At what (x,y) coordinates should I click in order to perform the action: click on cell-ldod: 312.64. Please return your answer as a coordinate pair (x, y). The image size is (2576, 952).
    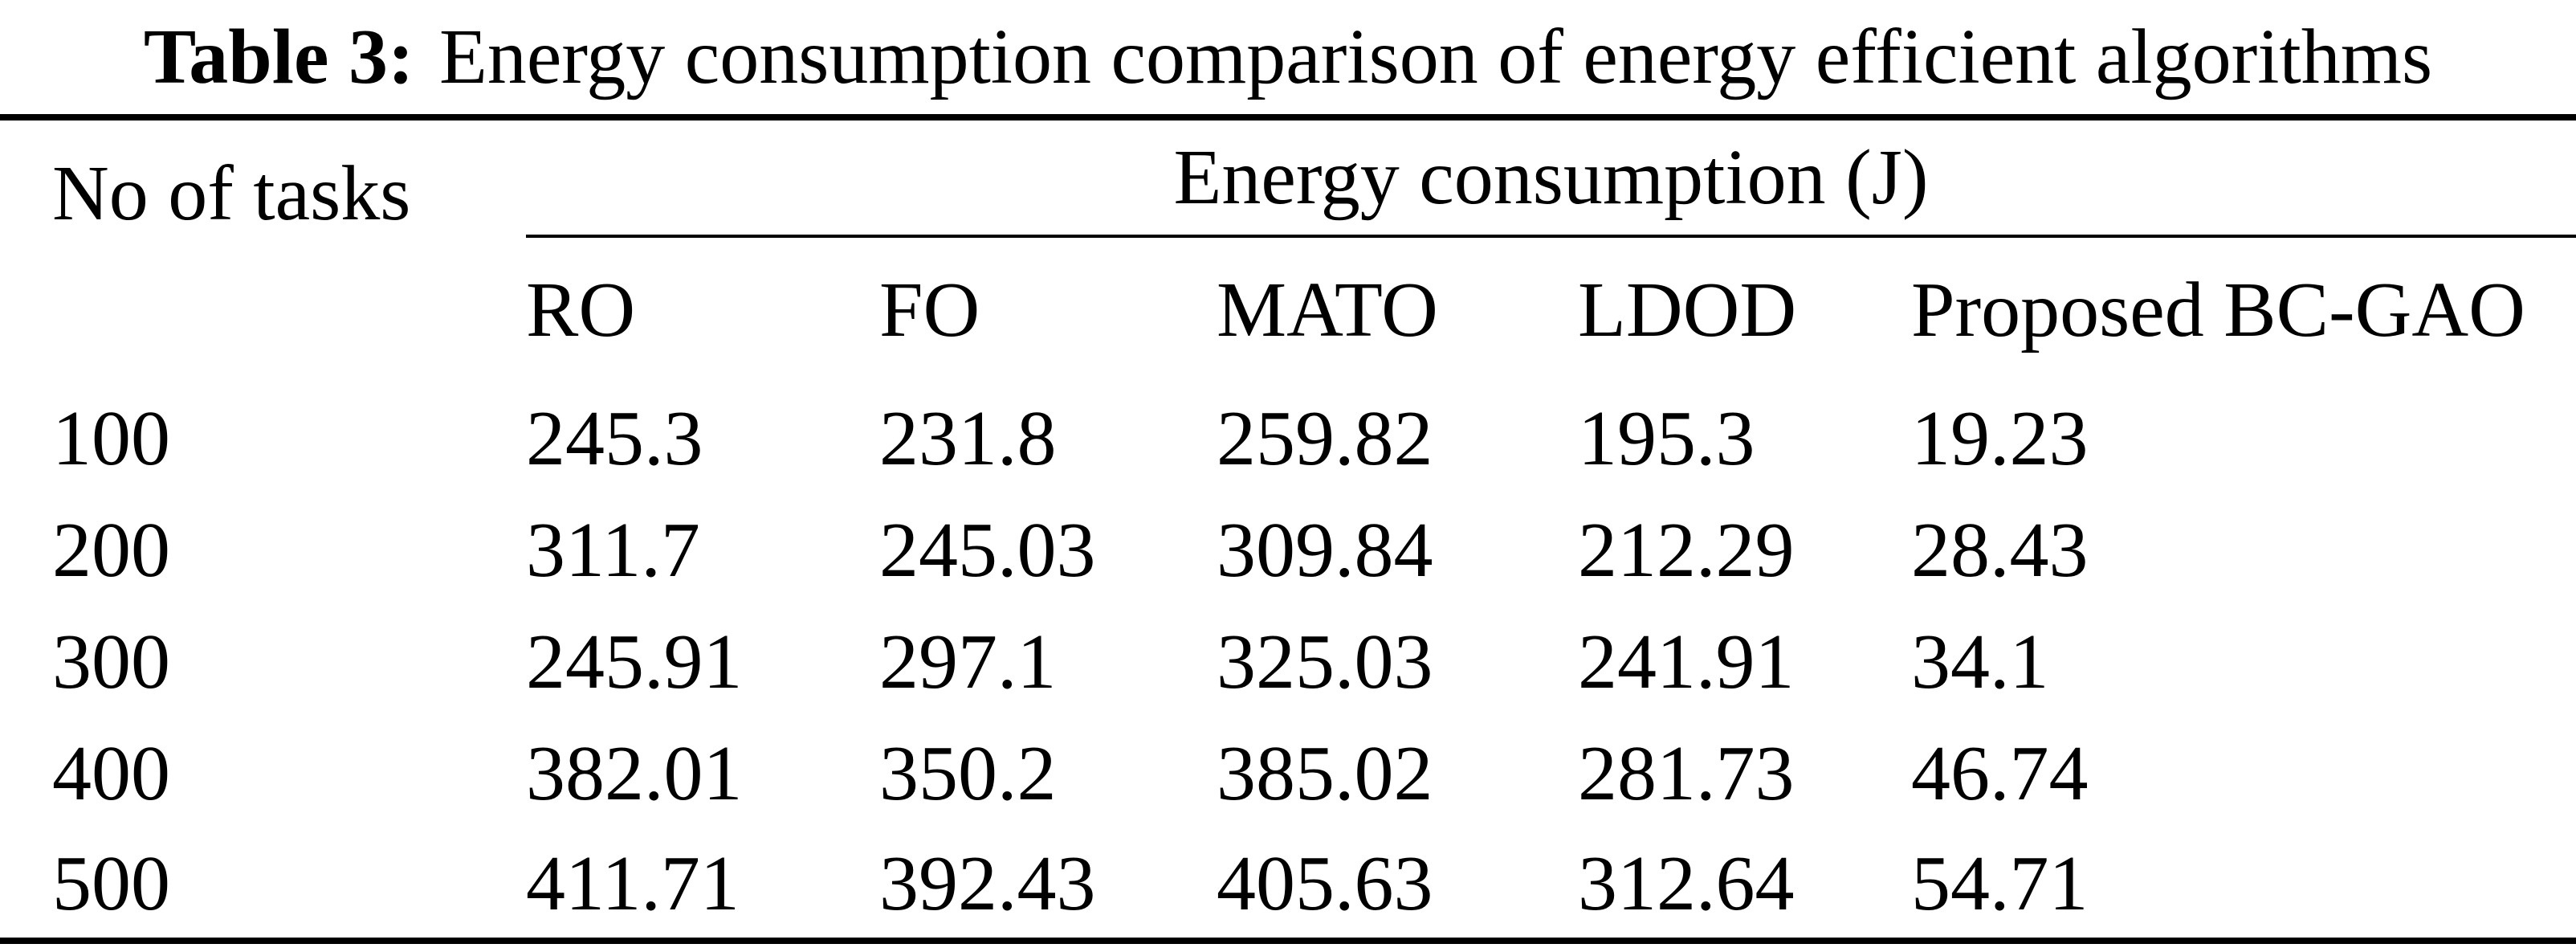
    Looking at the image, I should click on (1686, 883).